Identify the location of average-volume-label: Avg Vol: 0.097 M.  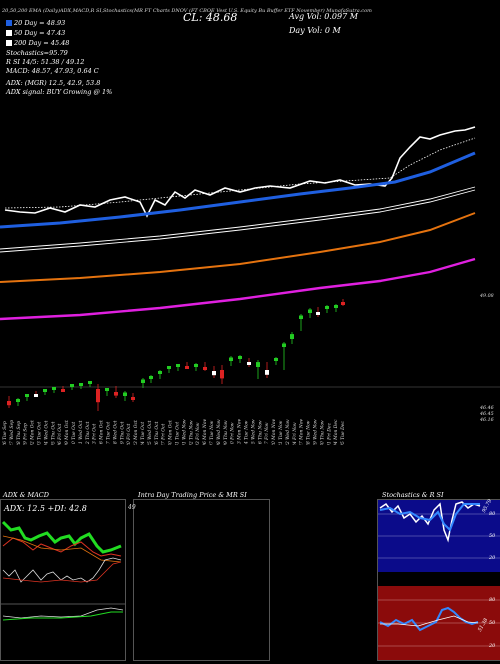
(323, 16).